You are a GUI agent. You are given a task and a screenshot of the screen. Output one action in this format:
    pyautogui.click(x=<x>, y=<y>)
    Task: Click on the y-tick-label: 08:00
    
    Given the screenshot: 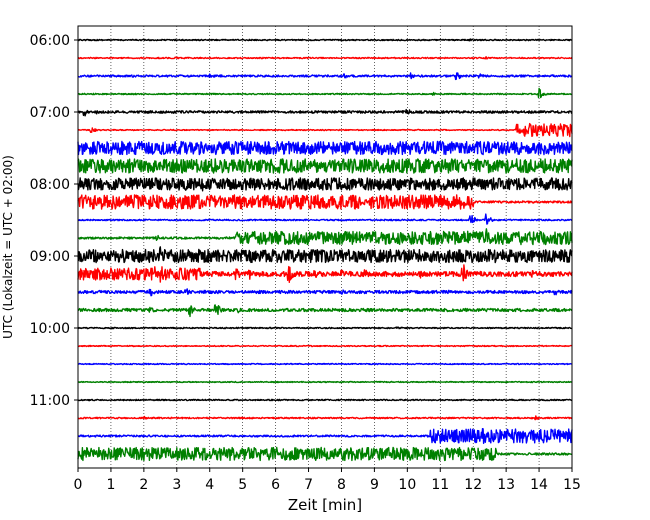 What is the action you would take?
    pyautogui.click(x=50, y=185)
    